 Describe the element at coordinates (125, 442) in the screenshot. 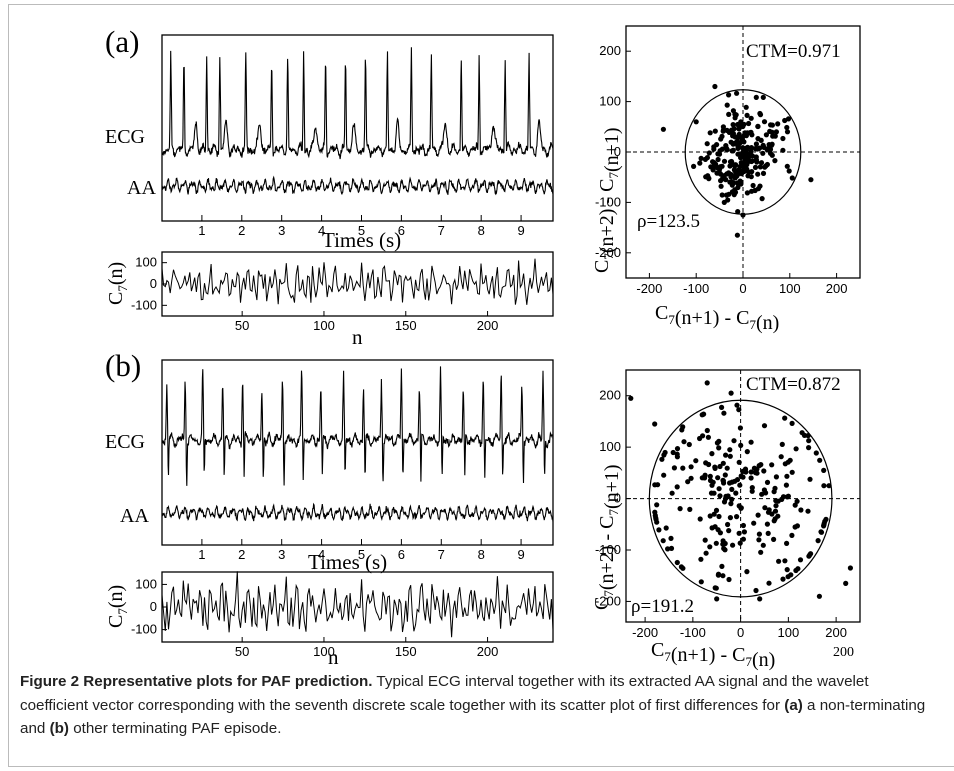

I see `panel-b-ecg-label: ECG` at that location.